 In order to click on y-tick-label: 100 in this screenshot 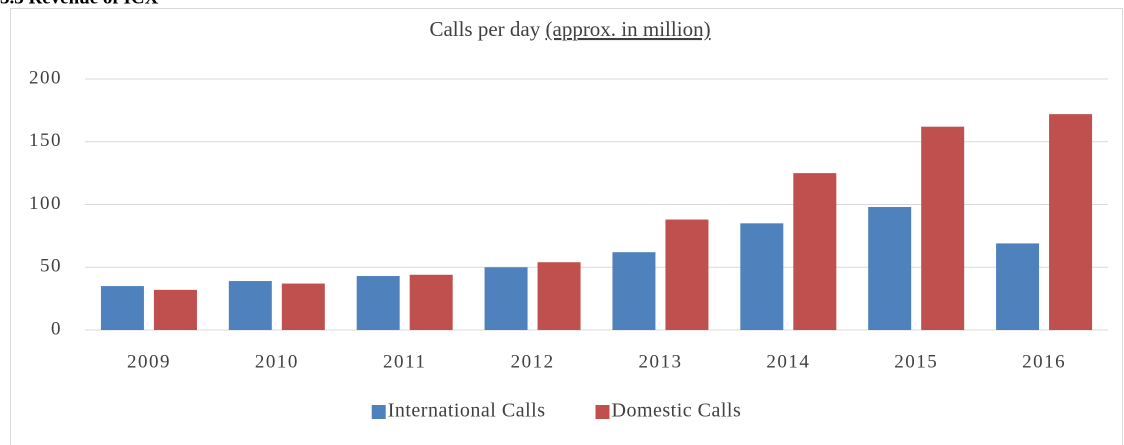, I will do `click(45, 203)`.